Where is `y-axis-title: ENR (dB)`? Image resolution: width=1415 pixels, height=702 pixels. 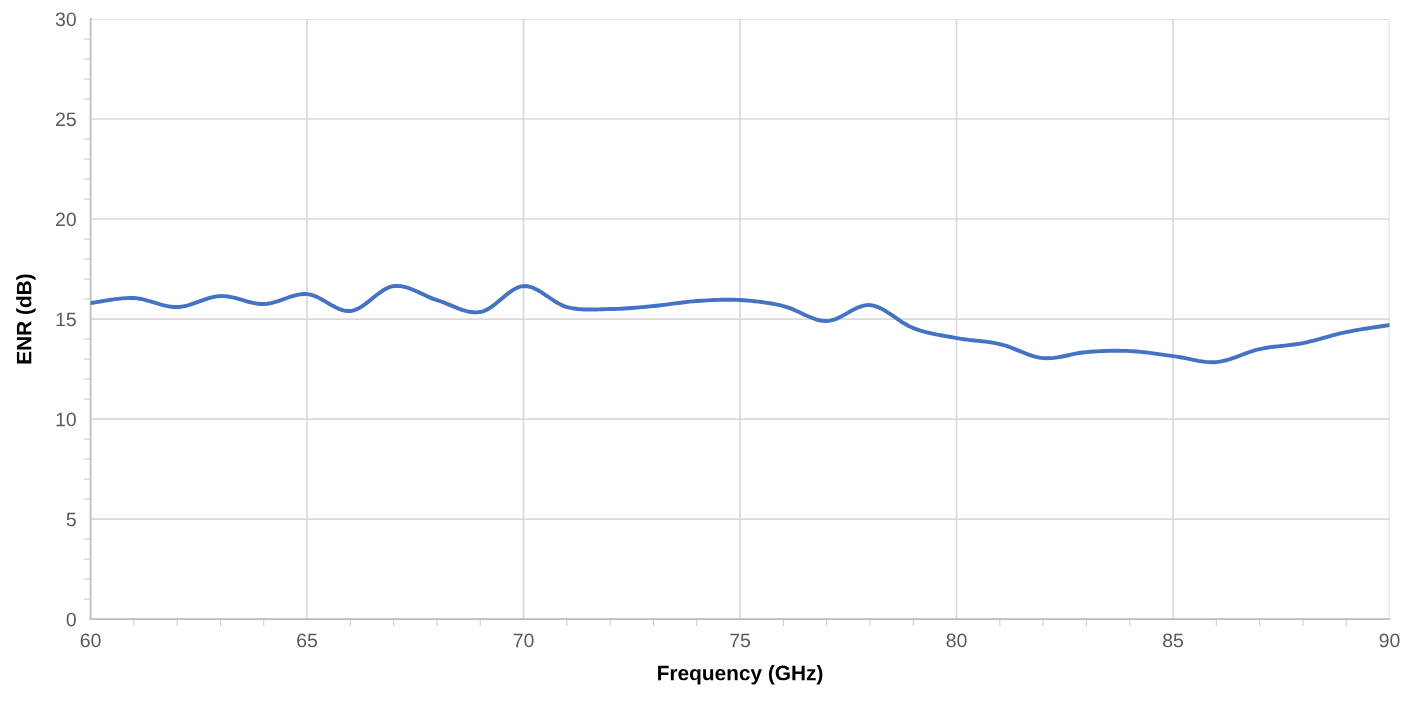
y-axis-title: ENR (dB) is located at coordinates (26, 319).